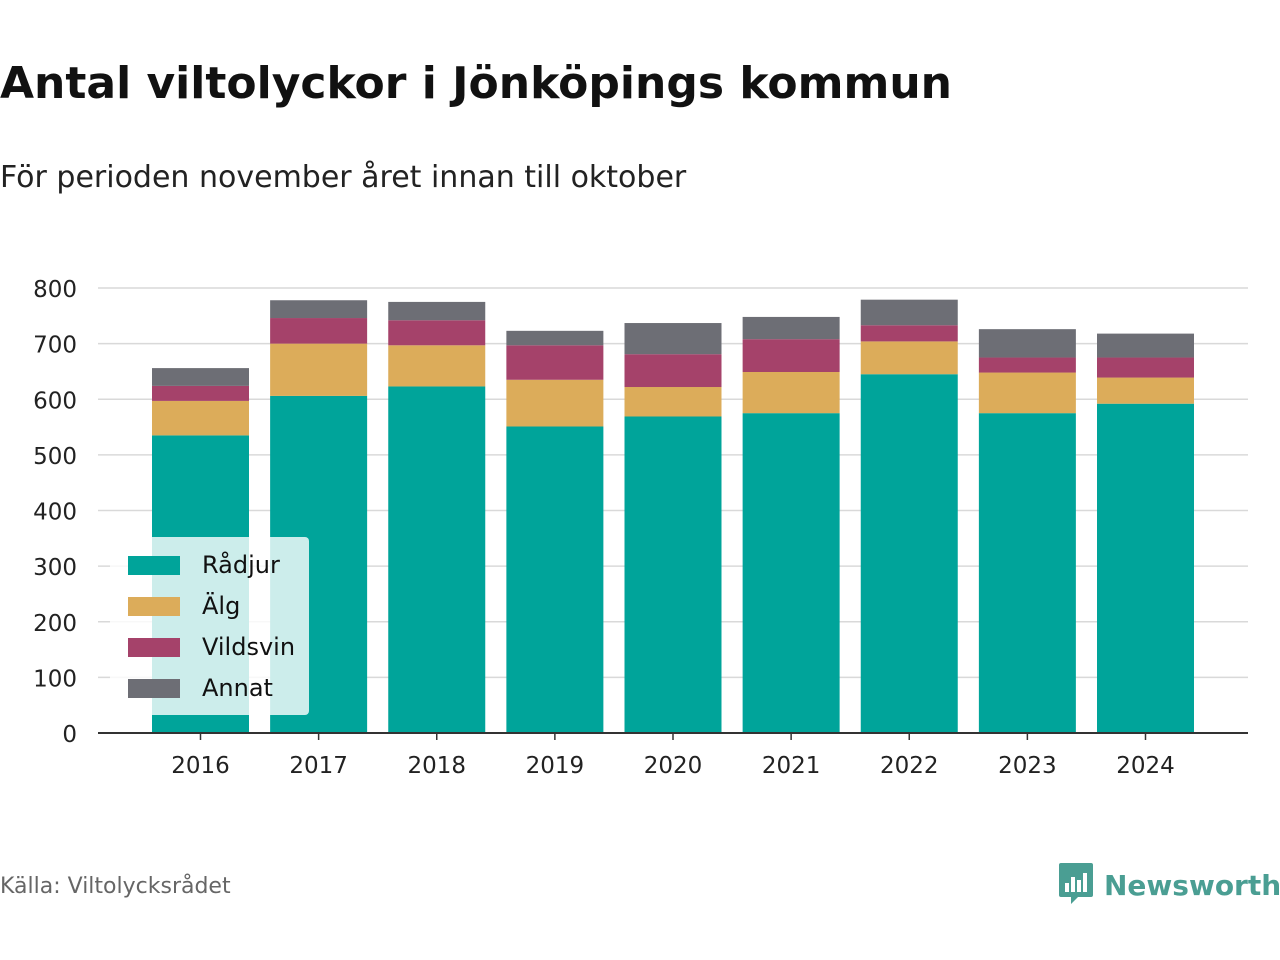 This screenshot has height=960, width=1280. I want to click on x-tick-label: 2018, so click(436, 766).